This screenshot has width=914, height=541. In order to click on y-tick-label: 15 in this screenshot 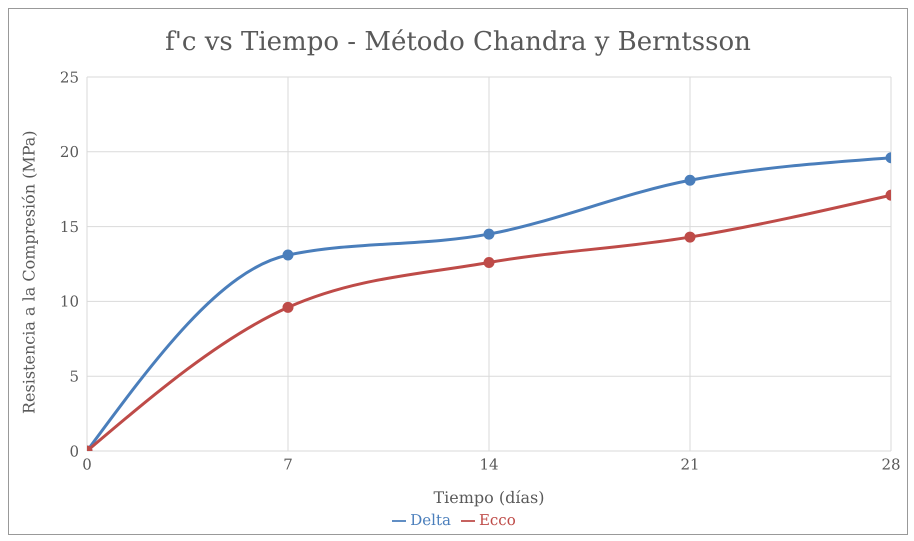, I will do `click(69, 227)`.